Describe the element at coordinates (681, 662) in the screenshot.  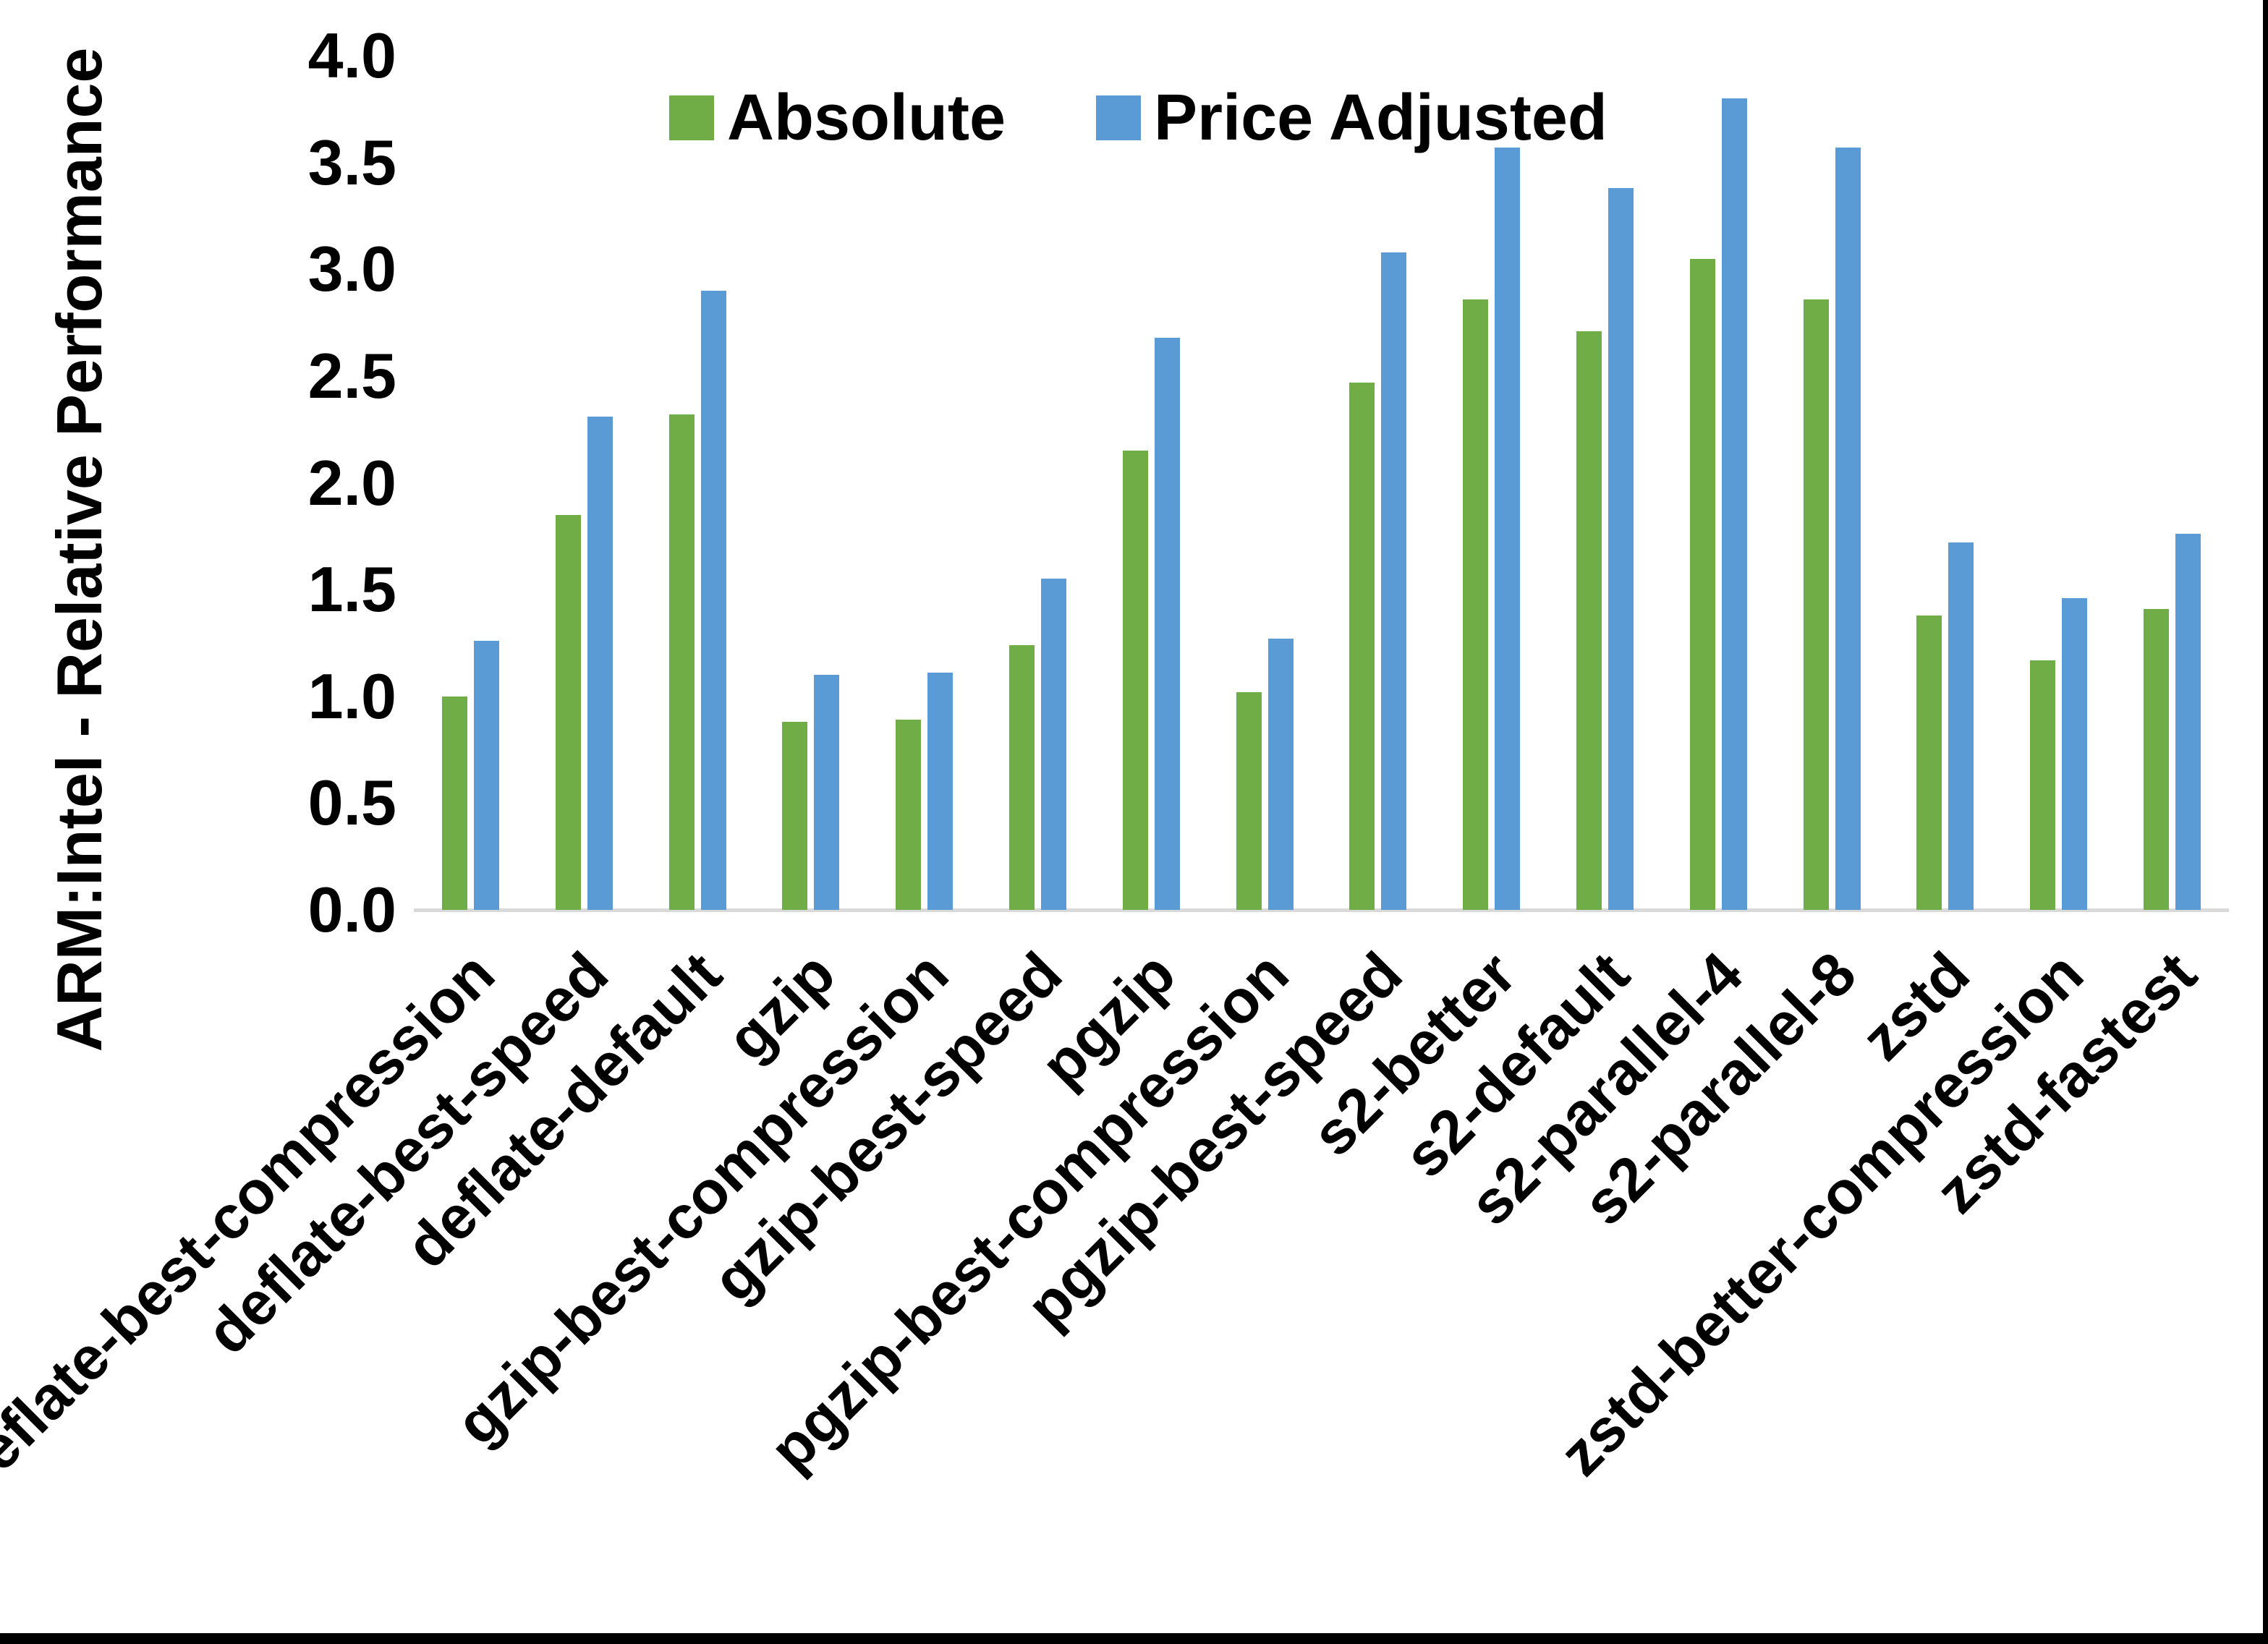
I see `bar-absolute-deflate-default` at that location.